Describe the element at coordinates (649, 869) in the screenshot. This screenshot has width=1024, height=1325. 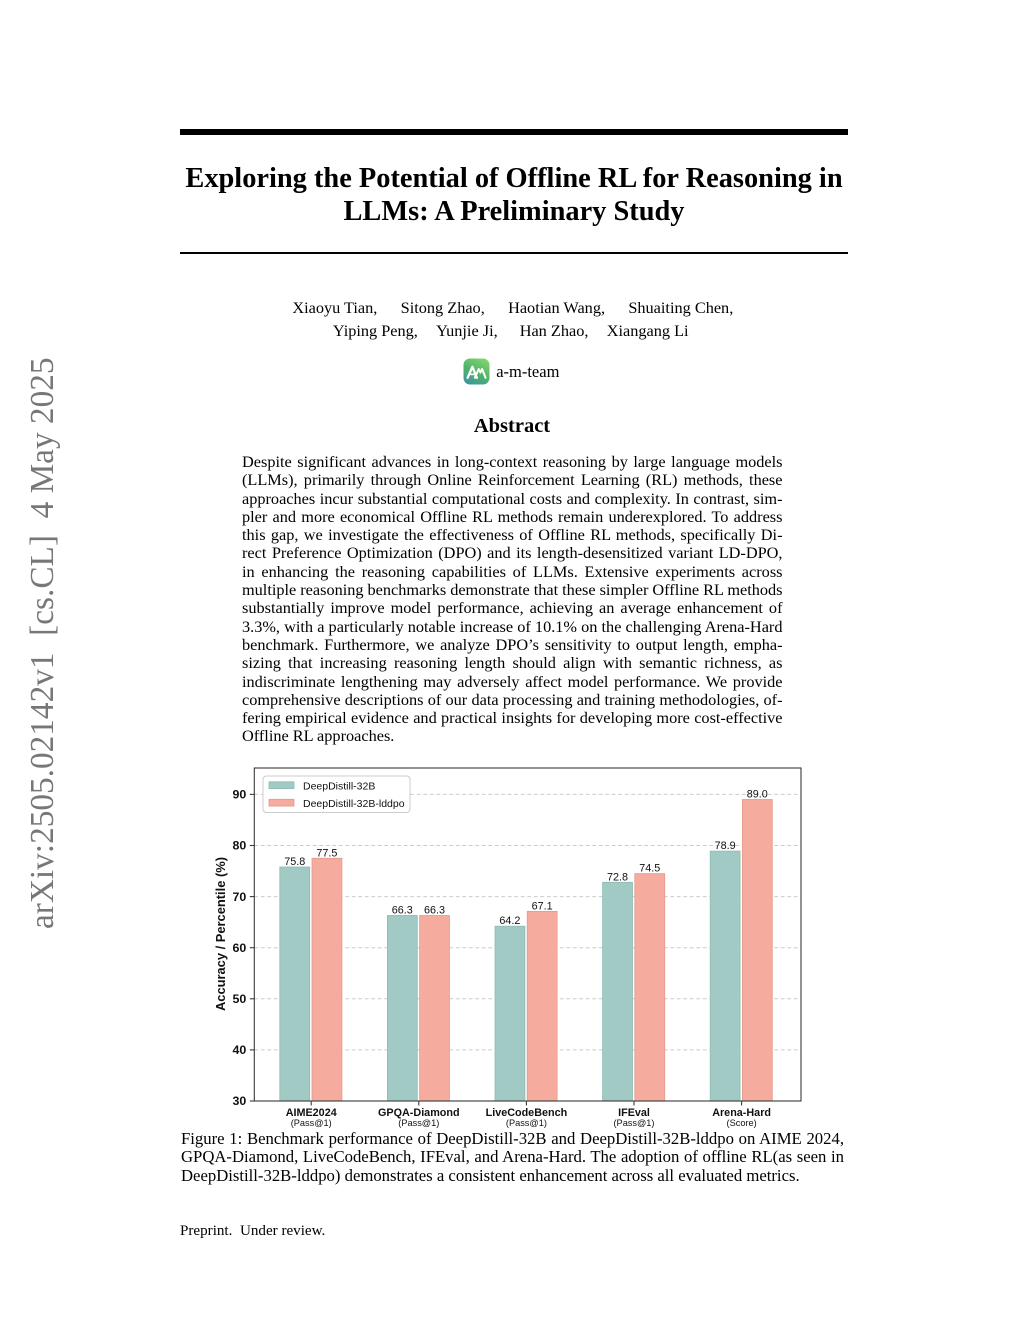
I see `svg-text: 74.5` at that location.